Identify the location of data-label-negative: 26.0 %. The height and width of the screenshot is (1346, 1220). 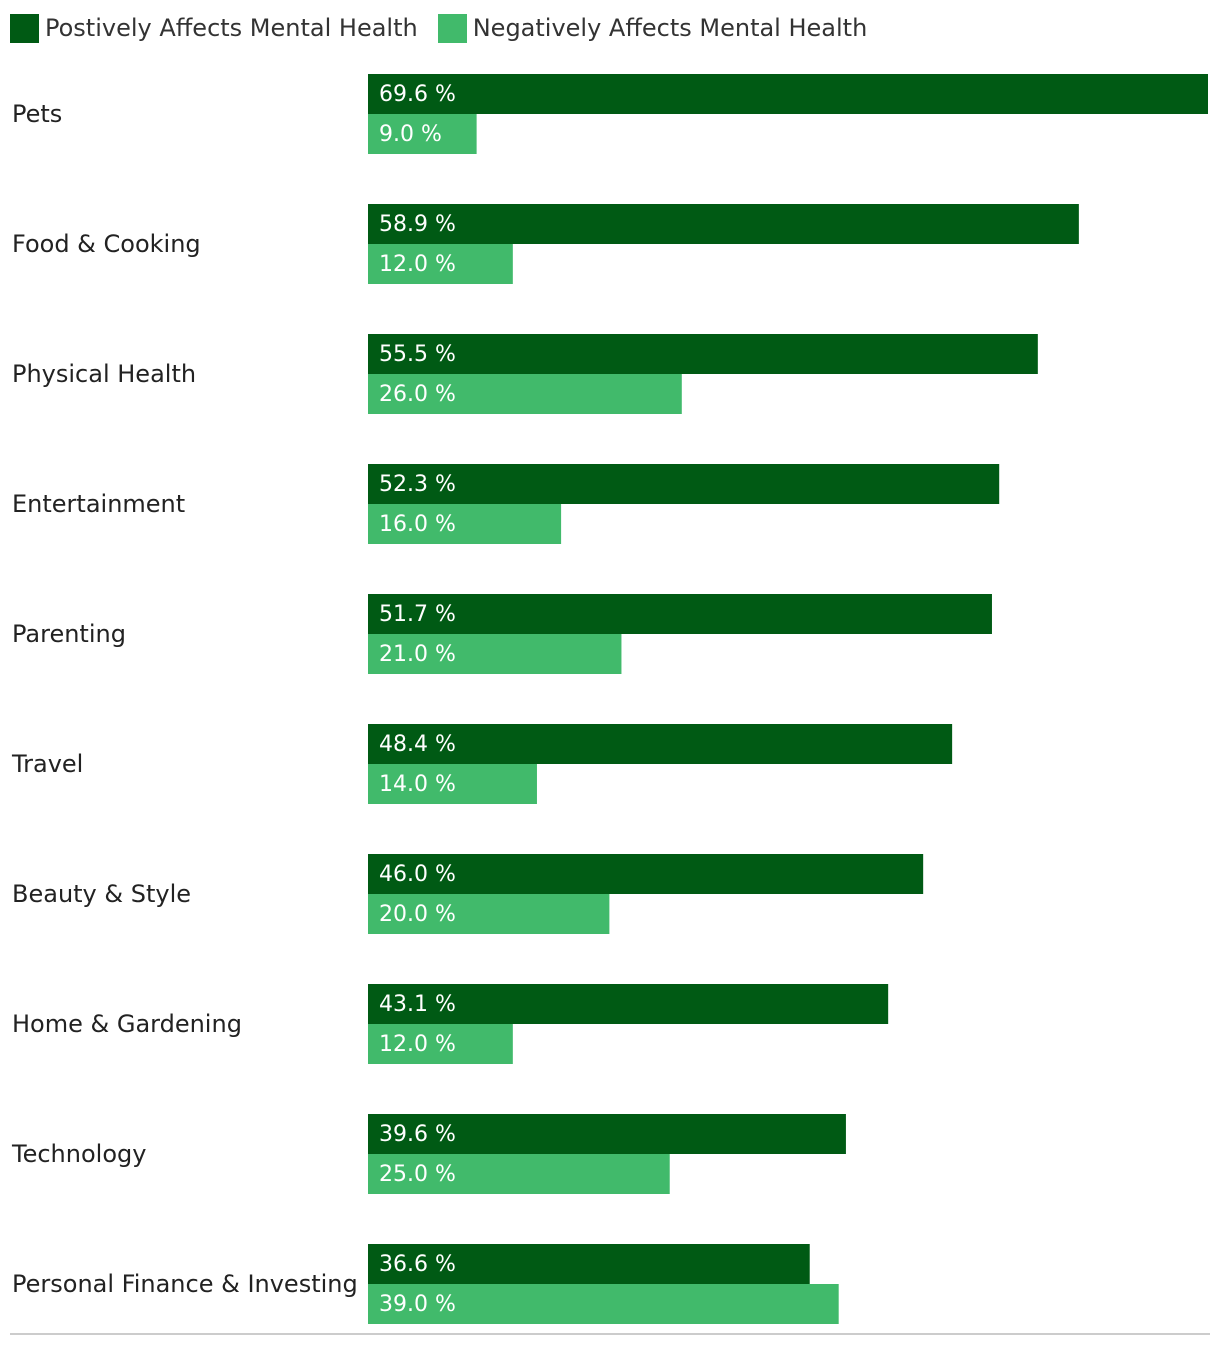
(417, 394).